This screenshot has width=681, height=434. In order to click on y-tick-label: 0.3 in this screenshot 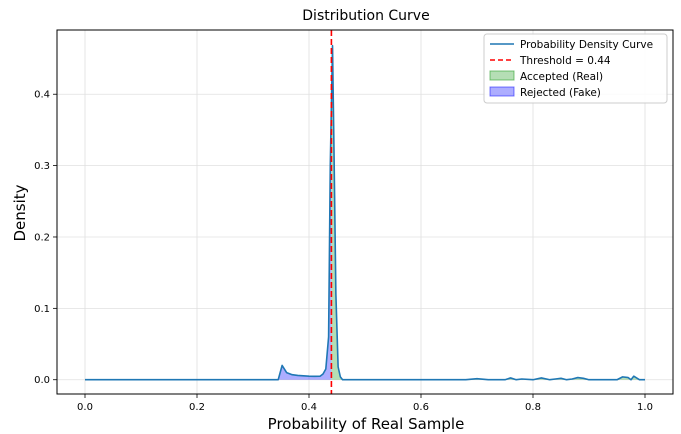, I will do `click(42, 166)`.